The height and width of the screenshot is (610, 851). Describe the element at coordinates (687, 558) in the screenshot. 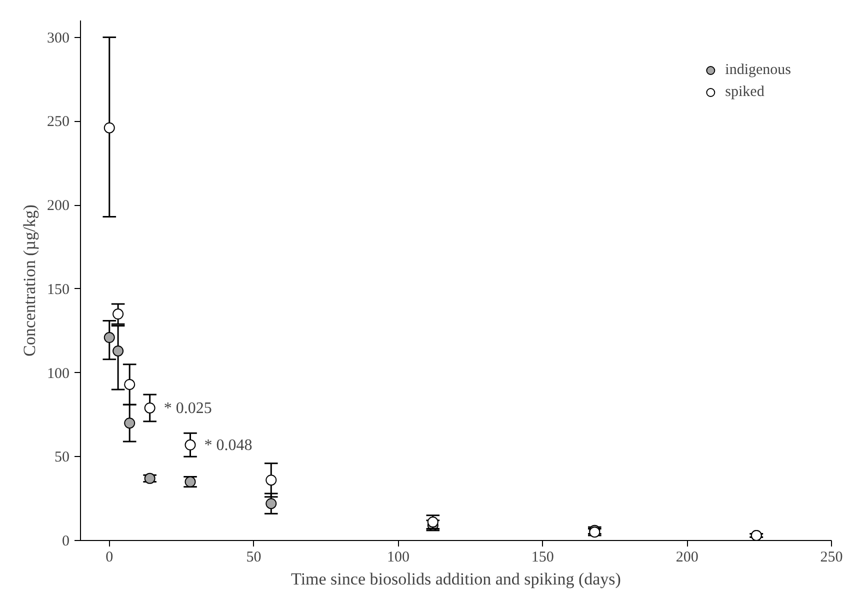

I see `x-tick-label: 200` at that location.